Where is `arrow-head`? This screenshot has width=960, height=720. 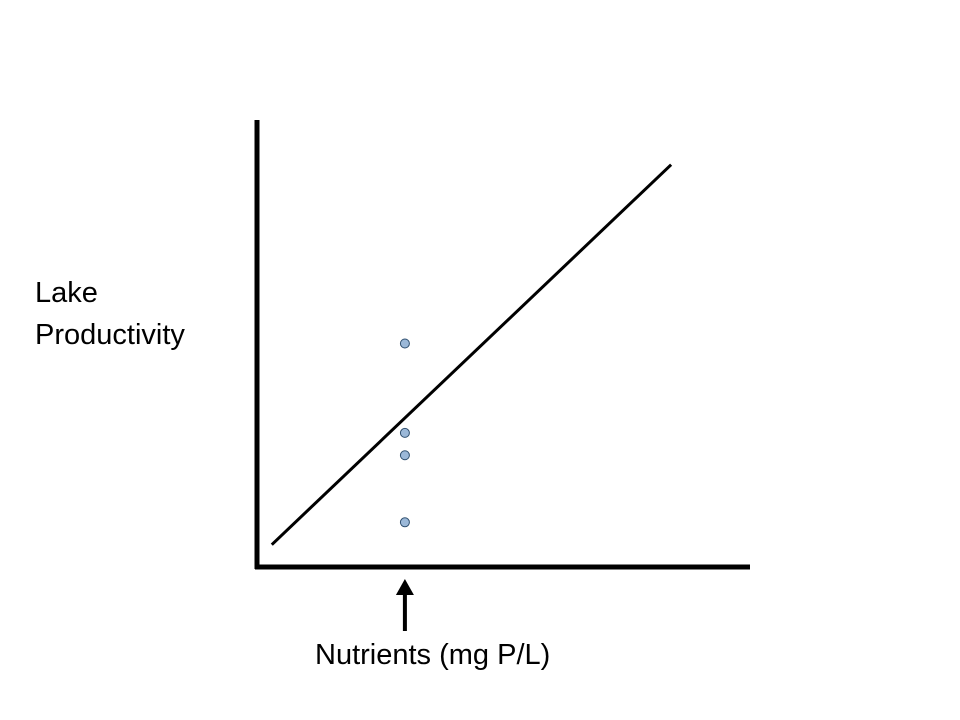 arrow-head is located at coordinates (404, 587).